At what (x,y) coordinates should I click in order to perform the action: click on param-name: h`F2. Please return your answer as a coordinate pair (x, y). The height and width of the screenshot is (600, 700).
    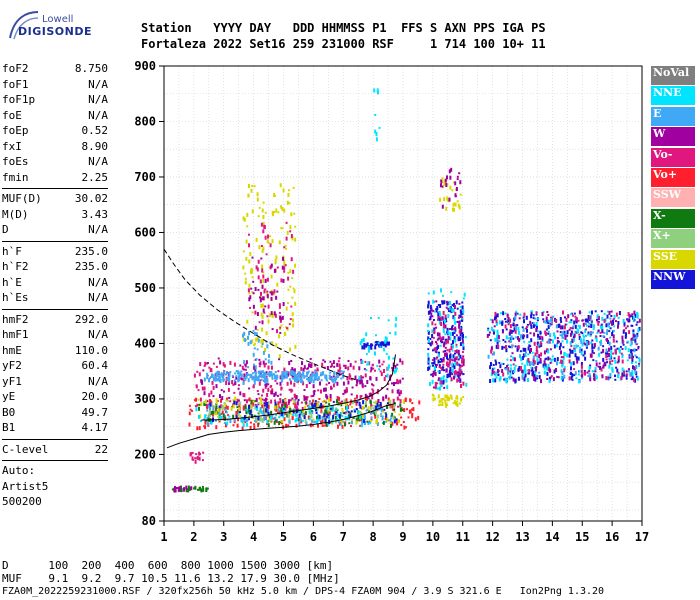
    Looking at the image, I should click on (15, 266).